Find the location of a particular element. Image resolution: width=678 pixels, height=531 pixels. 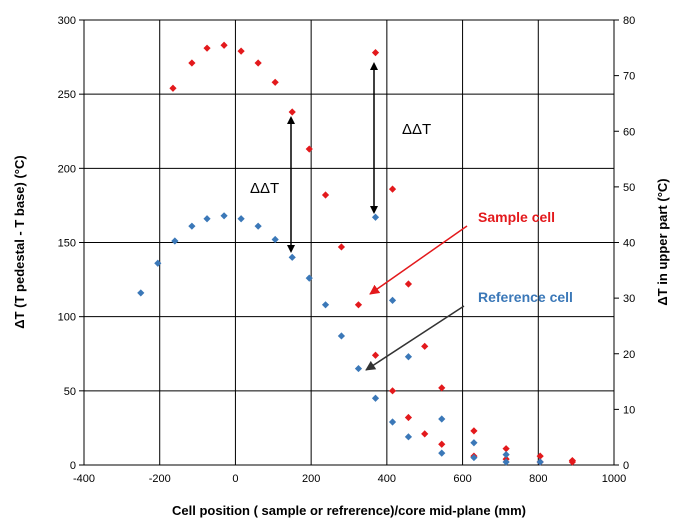

sample-cell-pointer is located at coordinates (418, 260).